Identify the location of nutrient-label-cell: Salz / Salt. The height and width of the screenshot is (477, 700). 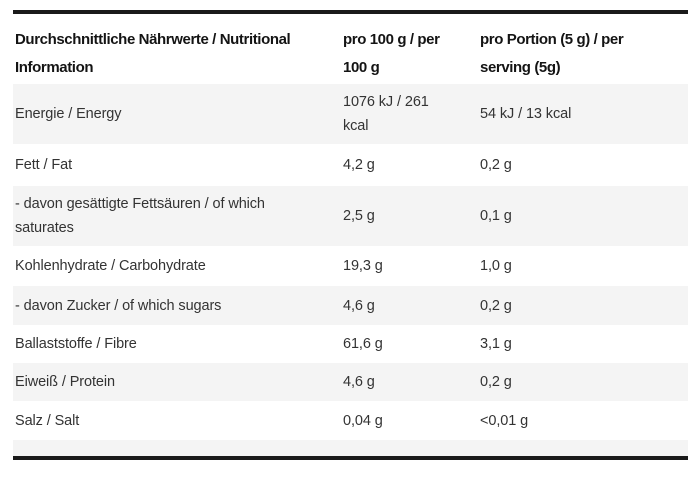
(178, 421).